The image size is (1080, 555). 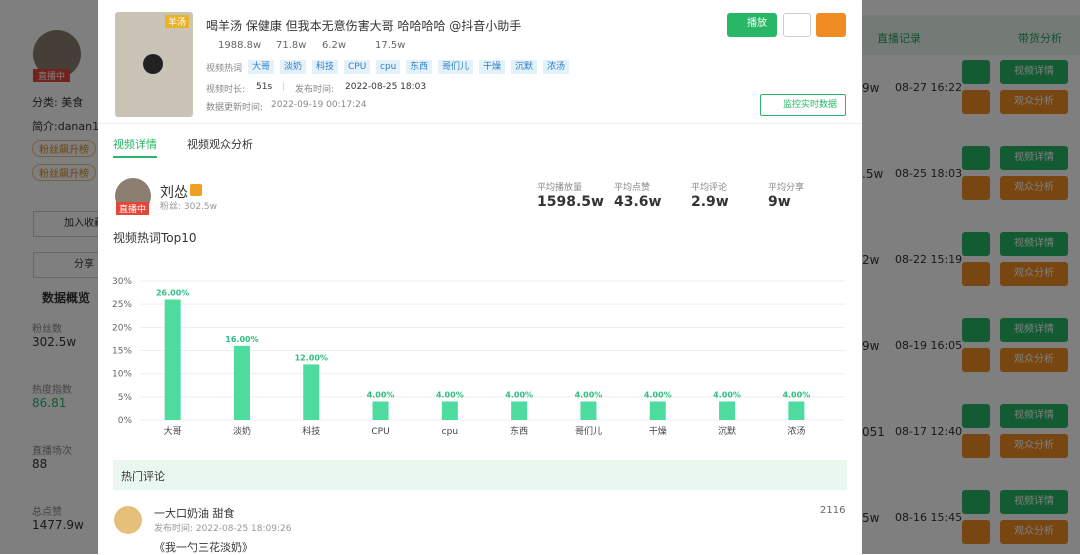 I want to click on x-tick-label: cpu, so click(x=450, y=432).